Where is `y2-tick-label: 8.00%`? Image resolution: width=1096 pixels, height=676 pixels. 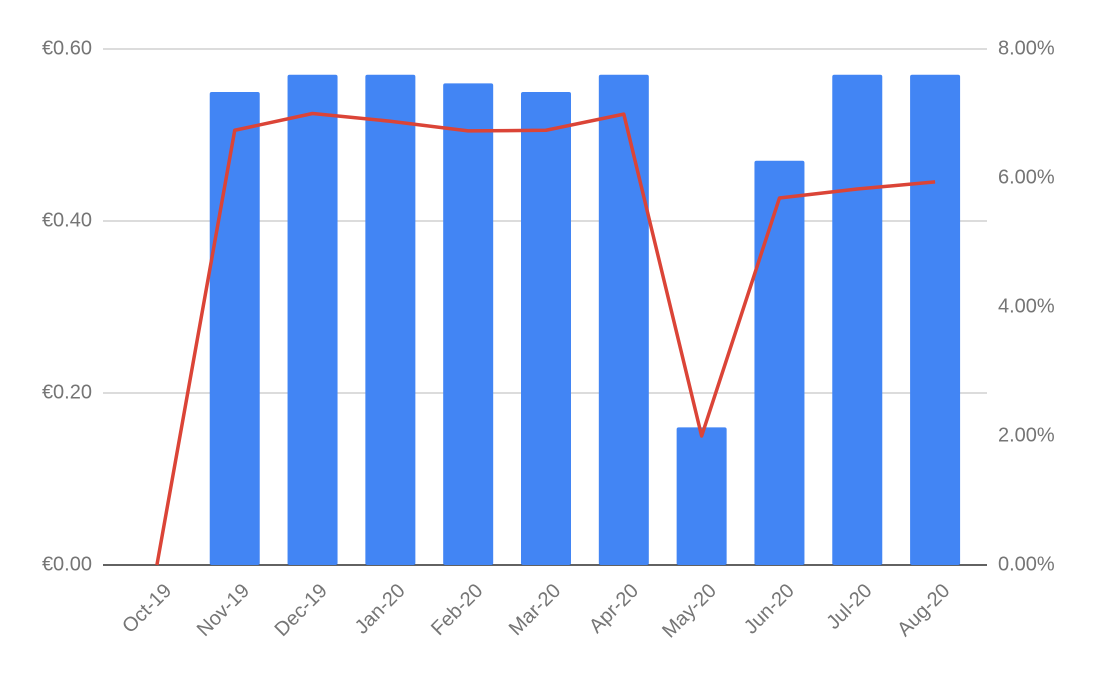
y2-tick-label: 8.00% is located at coordinates (1026, 48).